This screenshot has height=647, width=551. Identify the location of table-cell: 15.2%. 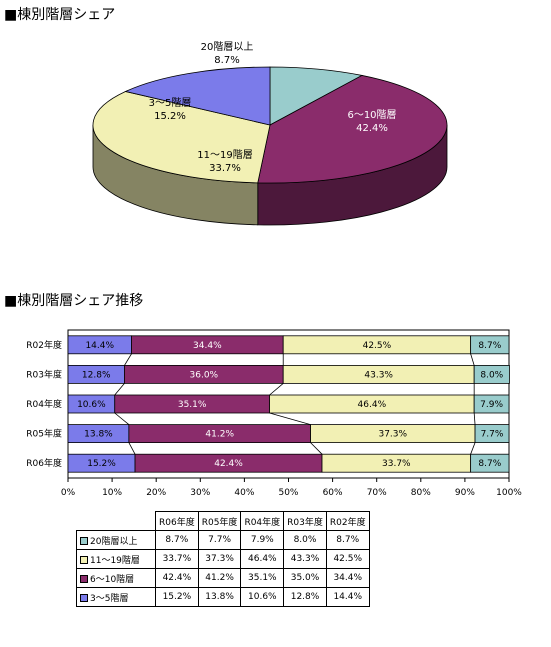
(177, 597).